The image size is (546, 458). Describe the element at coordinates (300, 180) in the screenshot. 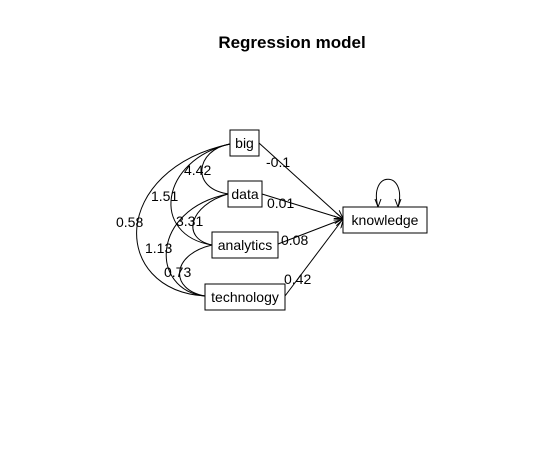

I see `path-edge-big-knowledge` at that location.